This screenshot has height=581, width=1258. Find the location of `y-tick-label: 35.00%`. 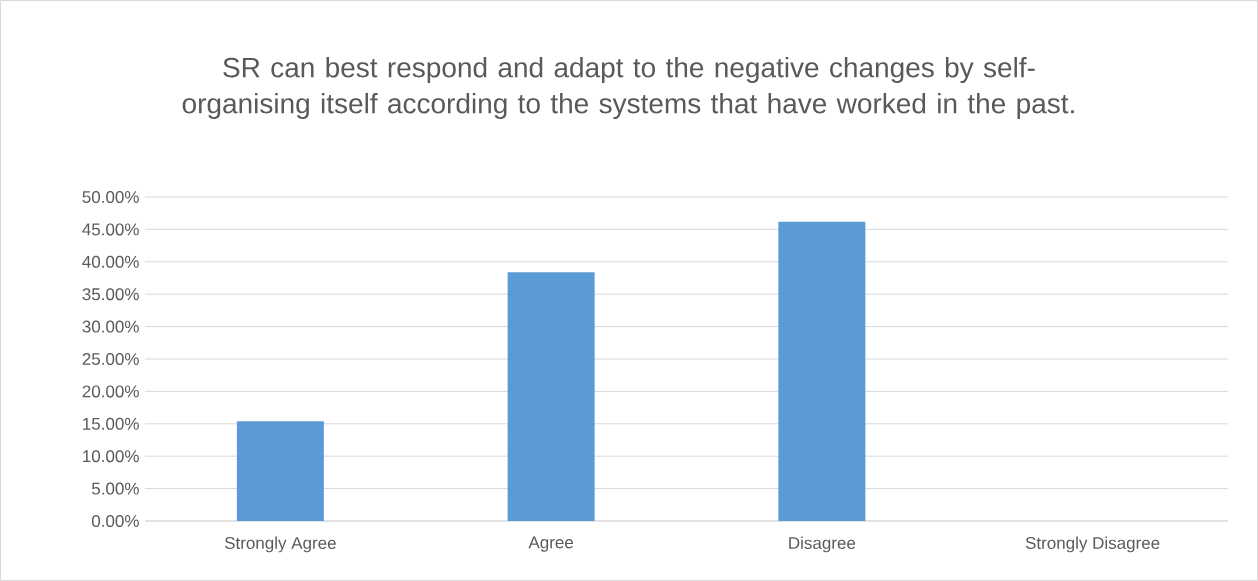

y-tick-label: 35.00% is located at coordinates (110, 294).